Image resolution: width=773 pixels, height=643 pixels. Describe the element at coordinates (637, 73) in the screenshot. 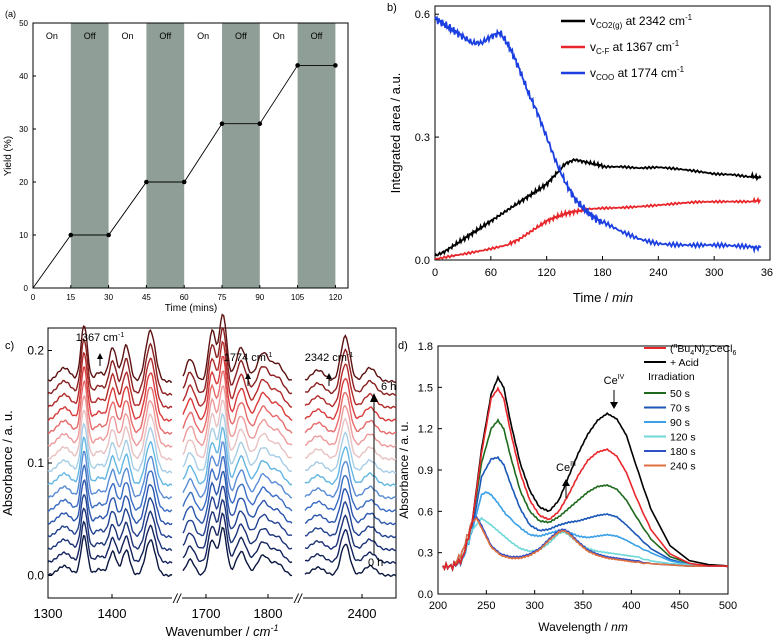

I see `b-legend-entry: vCOO at 1774 cm-1` at that location.